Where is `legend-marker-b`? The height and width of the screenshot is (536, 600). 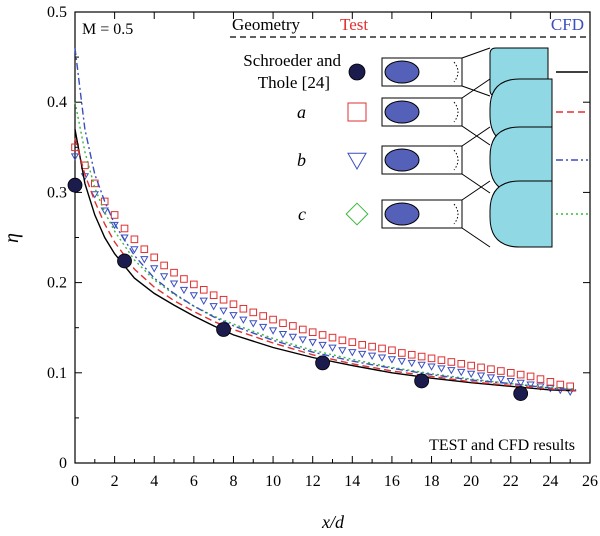 legend-marker-b is located at coordinates (357, 161).